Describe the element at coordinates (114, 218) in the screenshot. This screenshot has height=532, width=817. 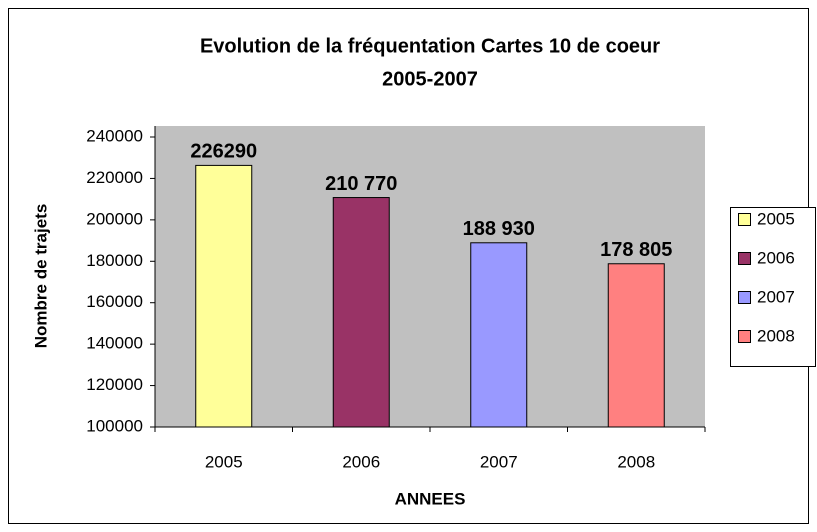
I see `y-tick-label: 200000` at that location.